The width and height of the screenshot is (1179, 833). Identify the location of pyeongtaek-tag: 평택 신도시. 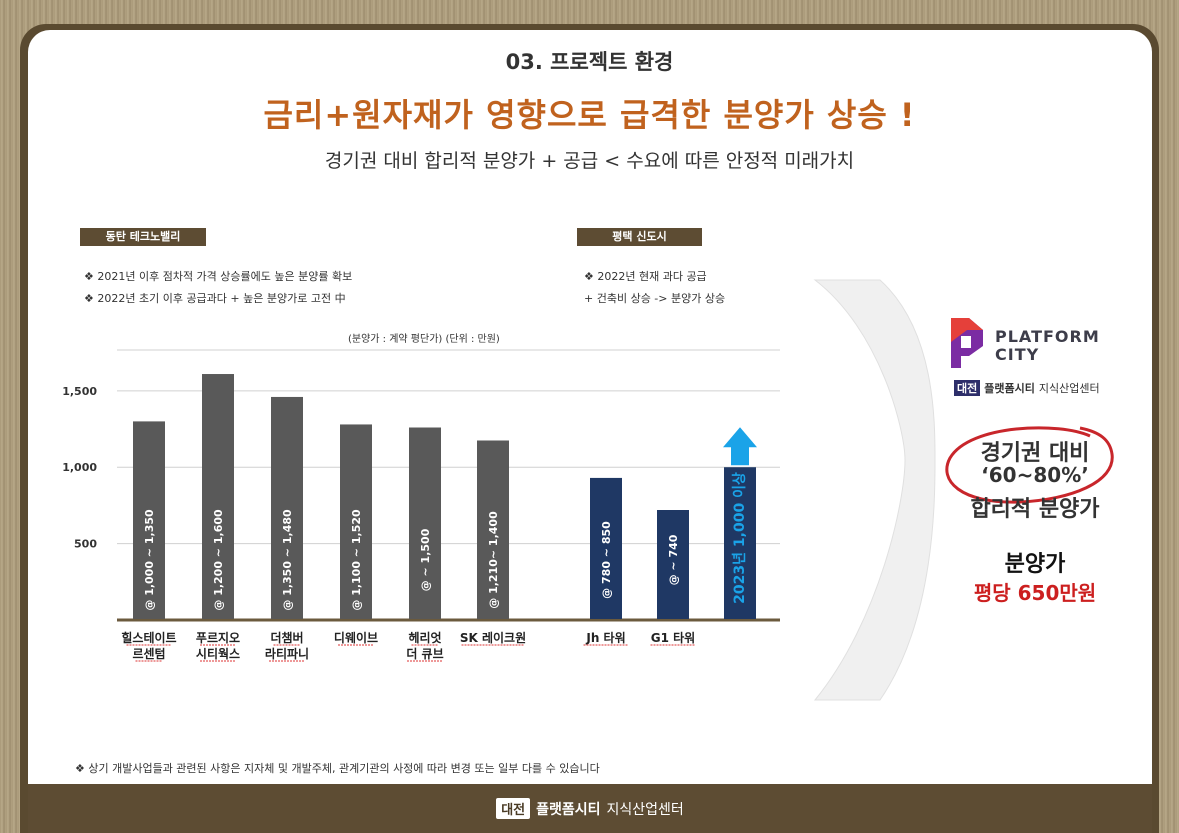
(639, 237).